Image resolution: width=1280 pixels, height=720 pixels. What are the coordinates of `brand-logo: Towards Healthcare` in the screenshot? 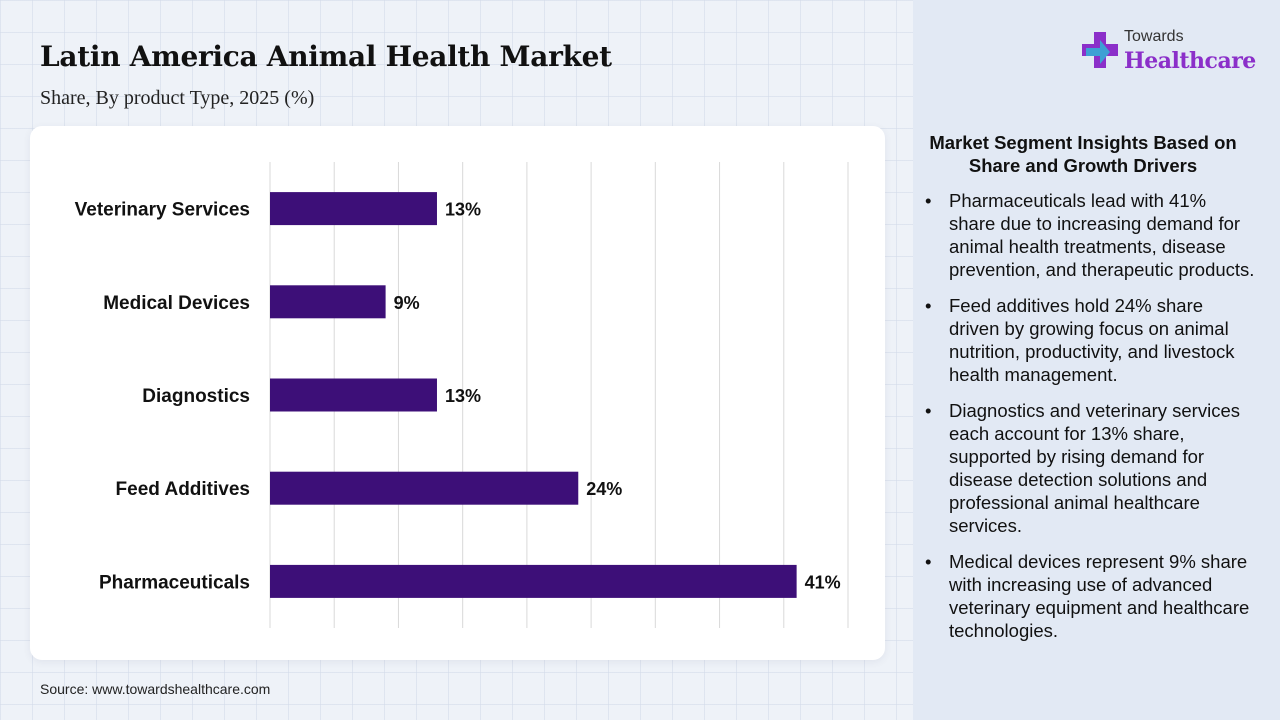 It's located at (1170, 53).